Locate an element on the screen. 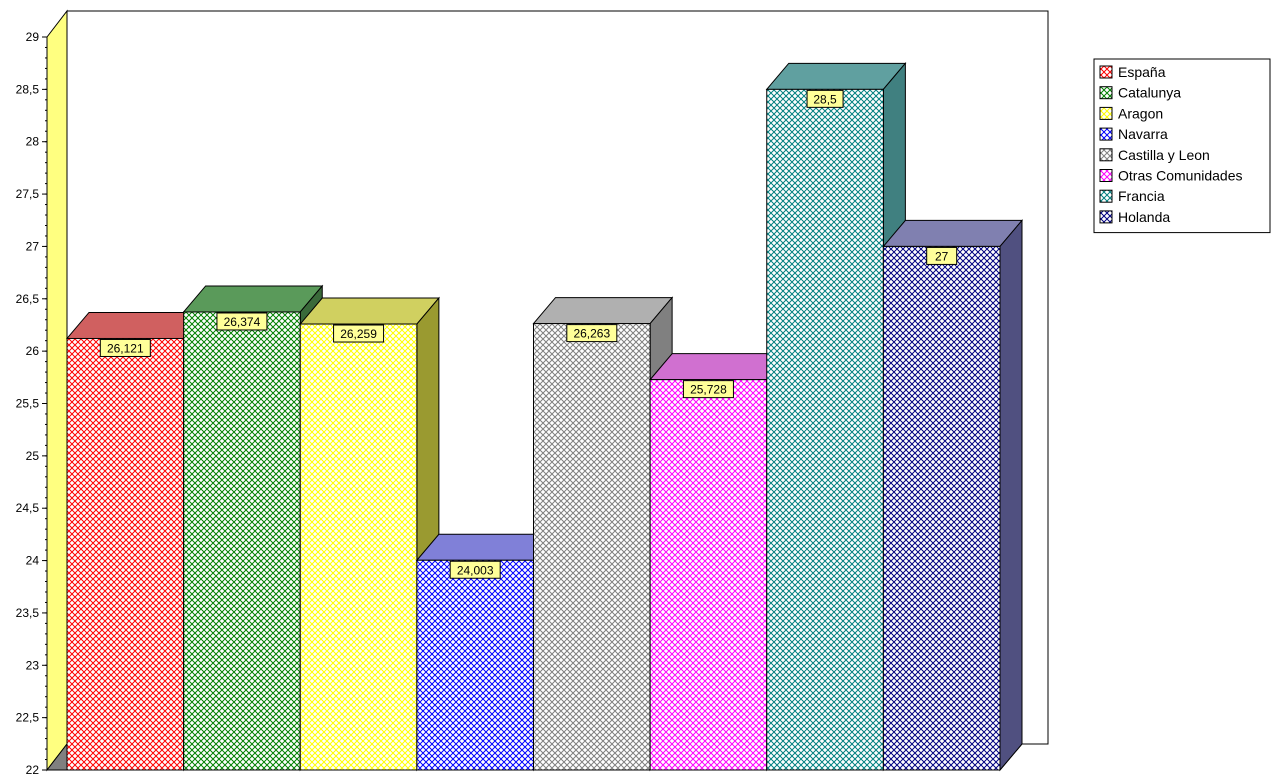  data-label: 28,5 is located at coordinates (825, 98).